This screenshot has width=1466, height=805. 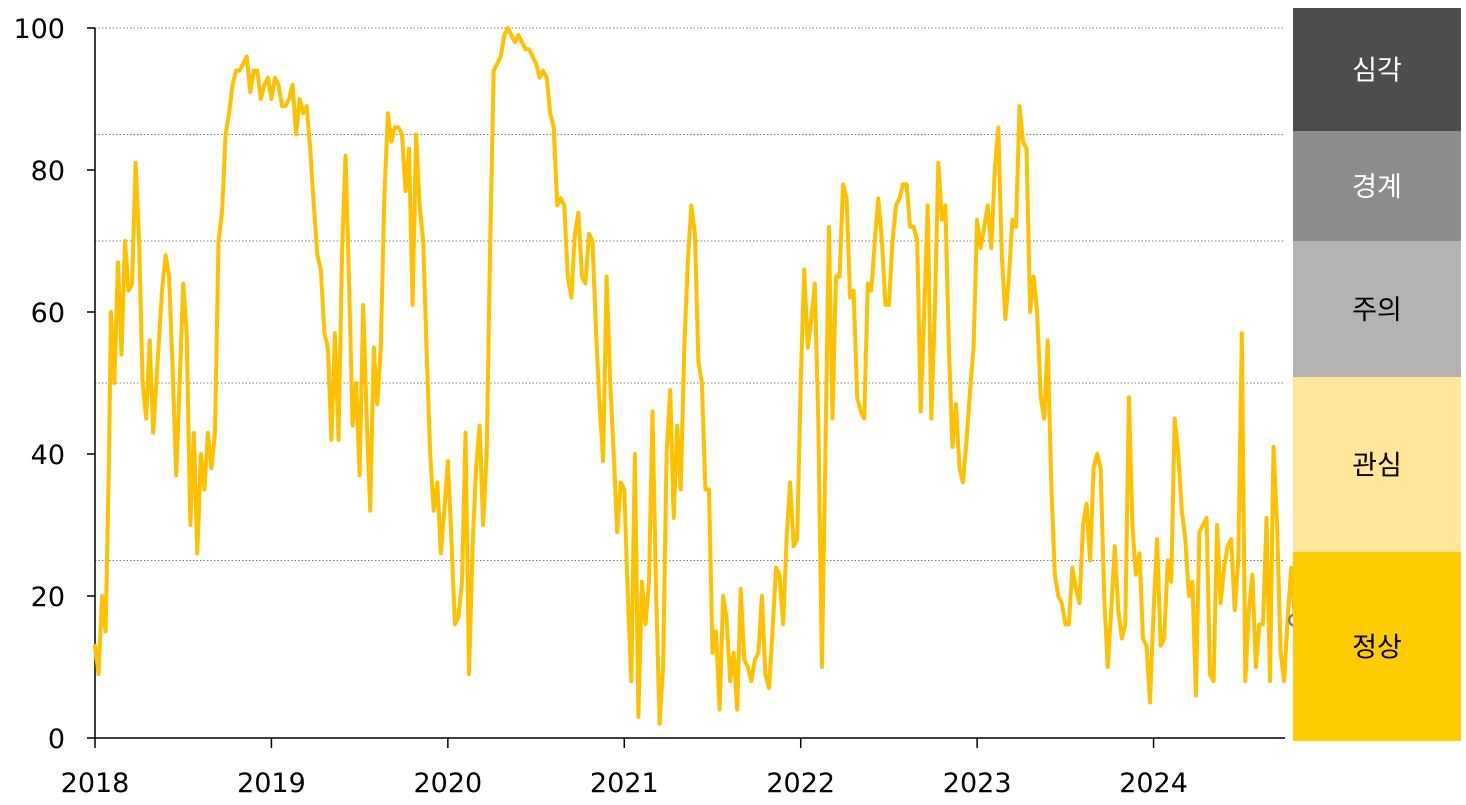 I want to click on band-label-4: 정상, so click(x=1377, y=648).